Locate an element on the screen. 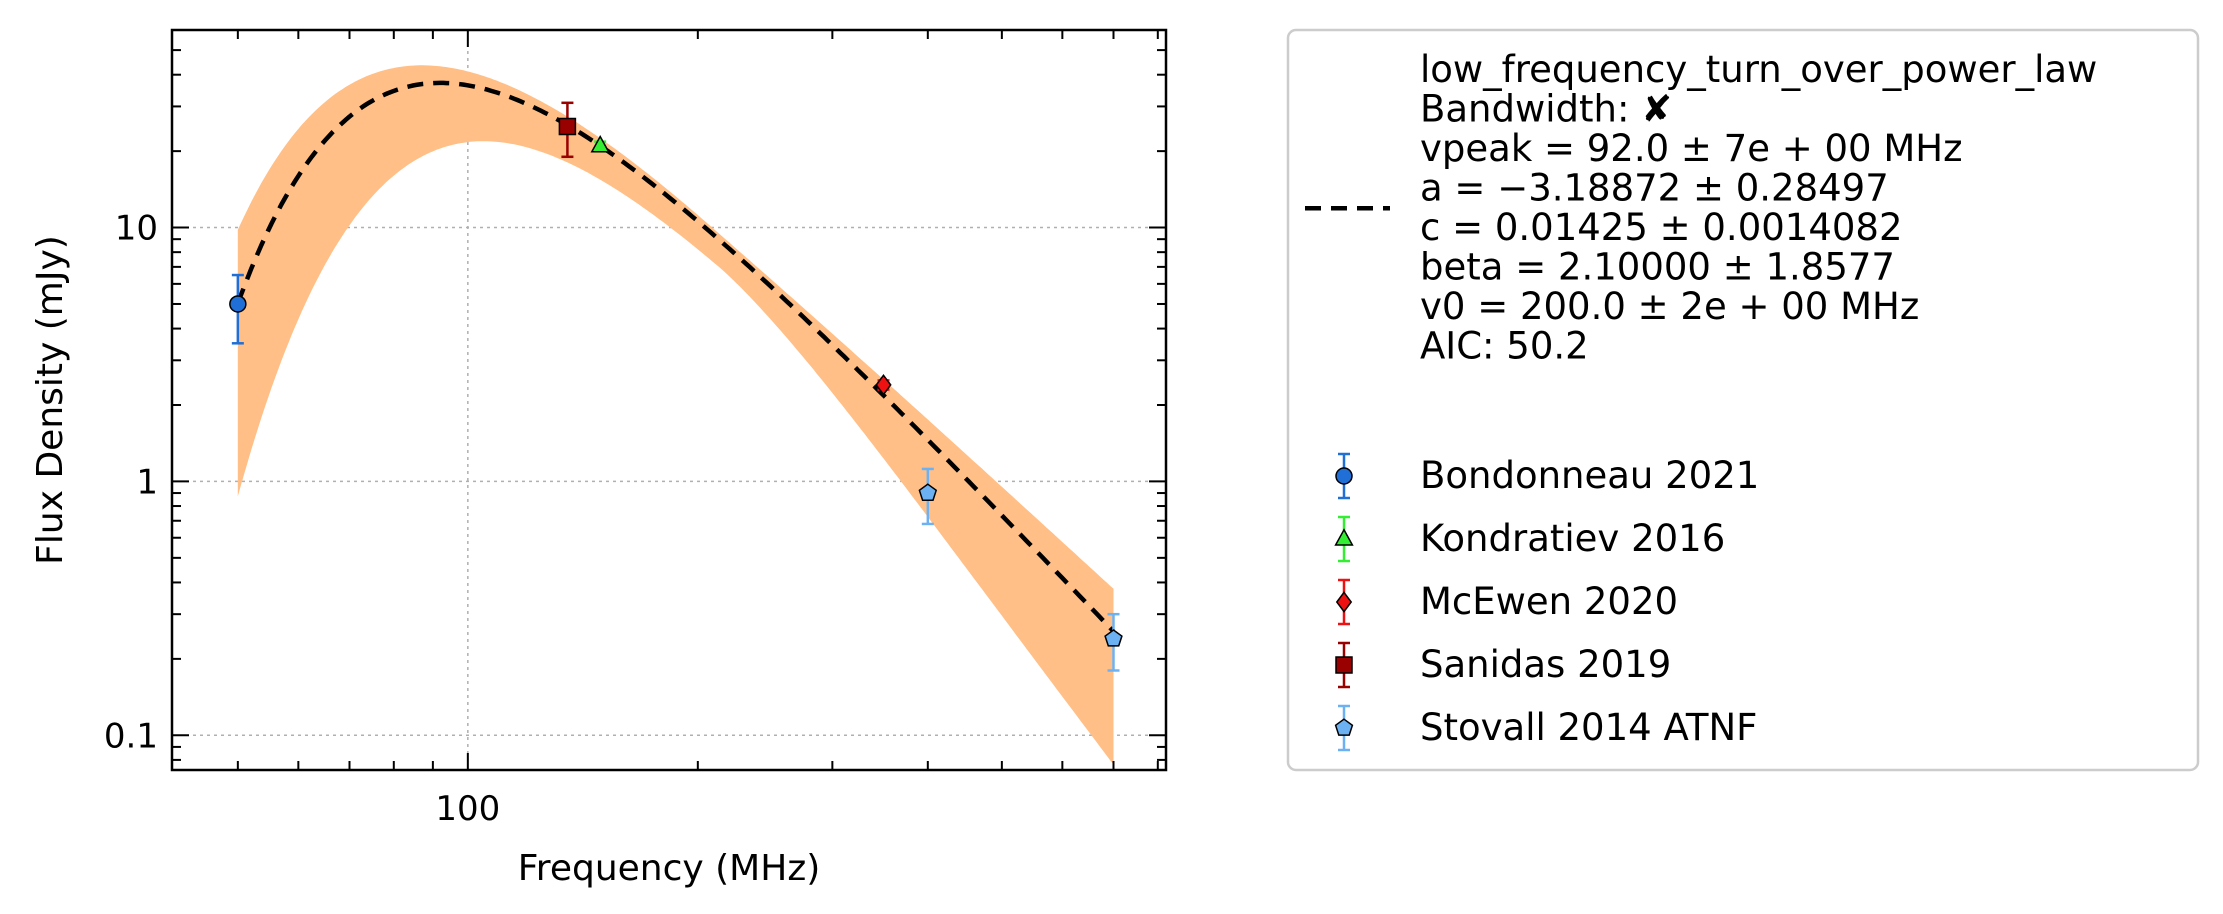  legend-fit-param: beta = 2.10000 ± 1.8577 is located at coordinates (1657, 267).